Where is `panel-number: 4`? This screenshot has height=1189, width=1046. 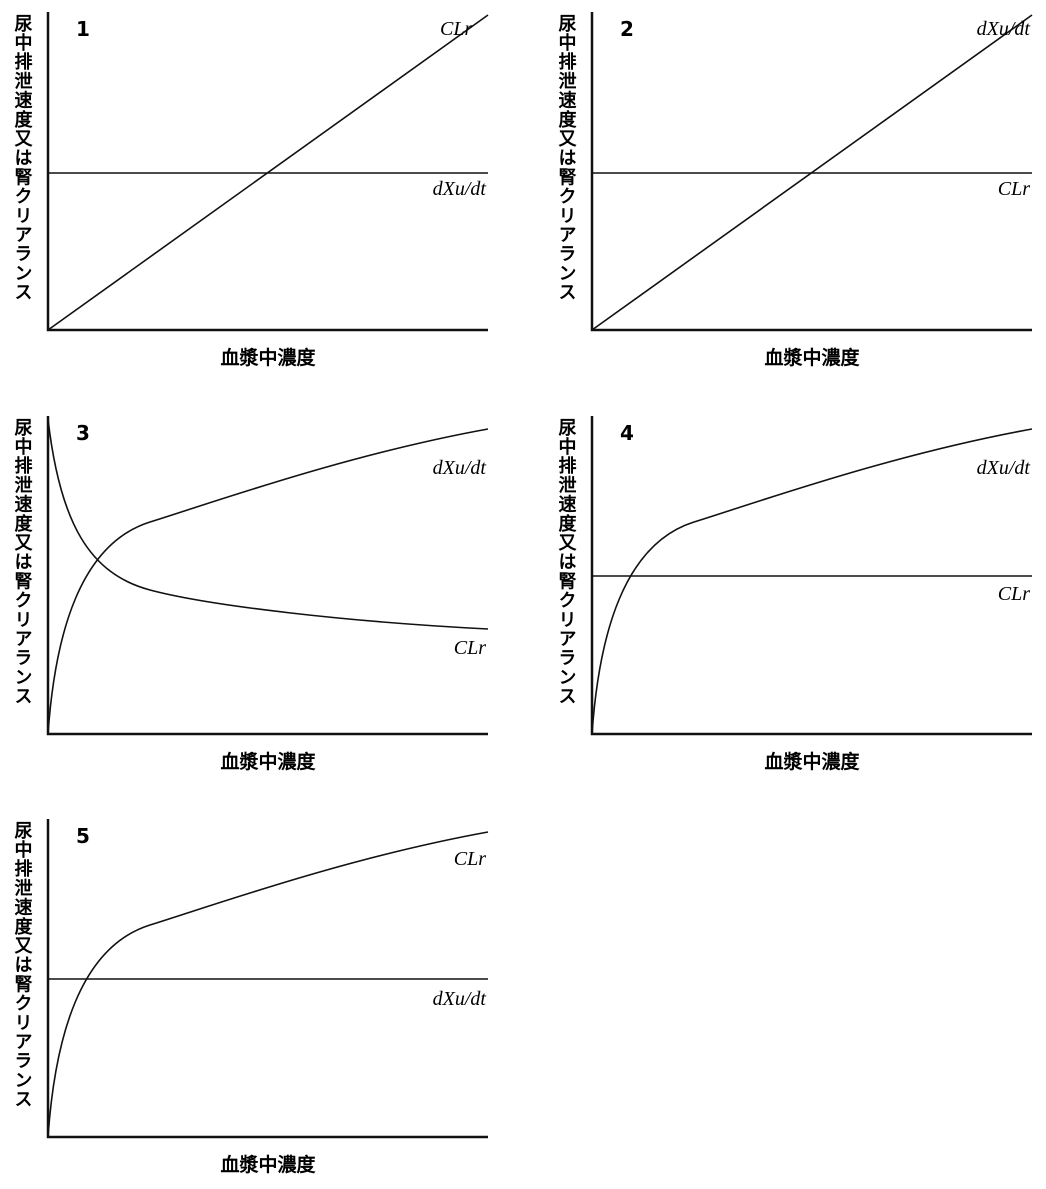 panel-number: 4 is located at coordinates (627, 433).